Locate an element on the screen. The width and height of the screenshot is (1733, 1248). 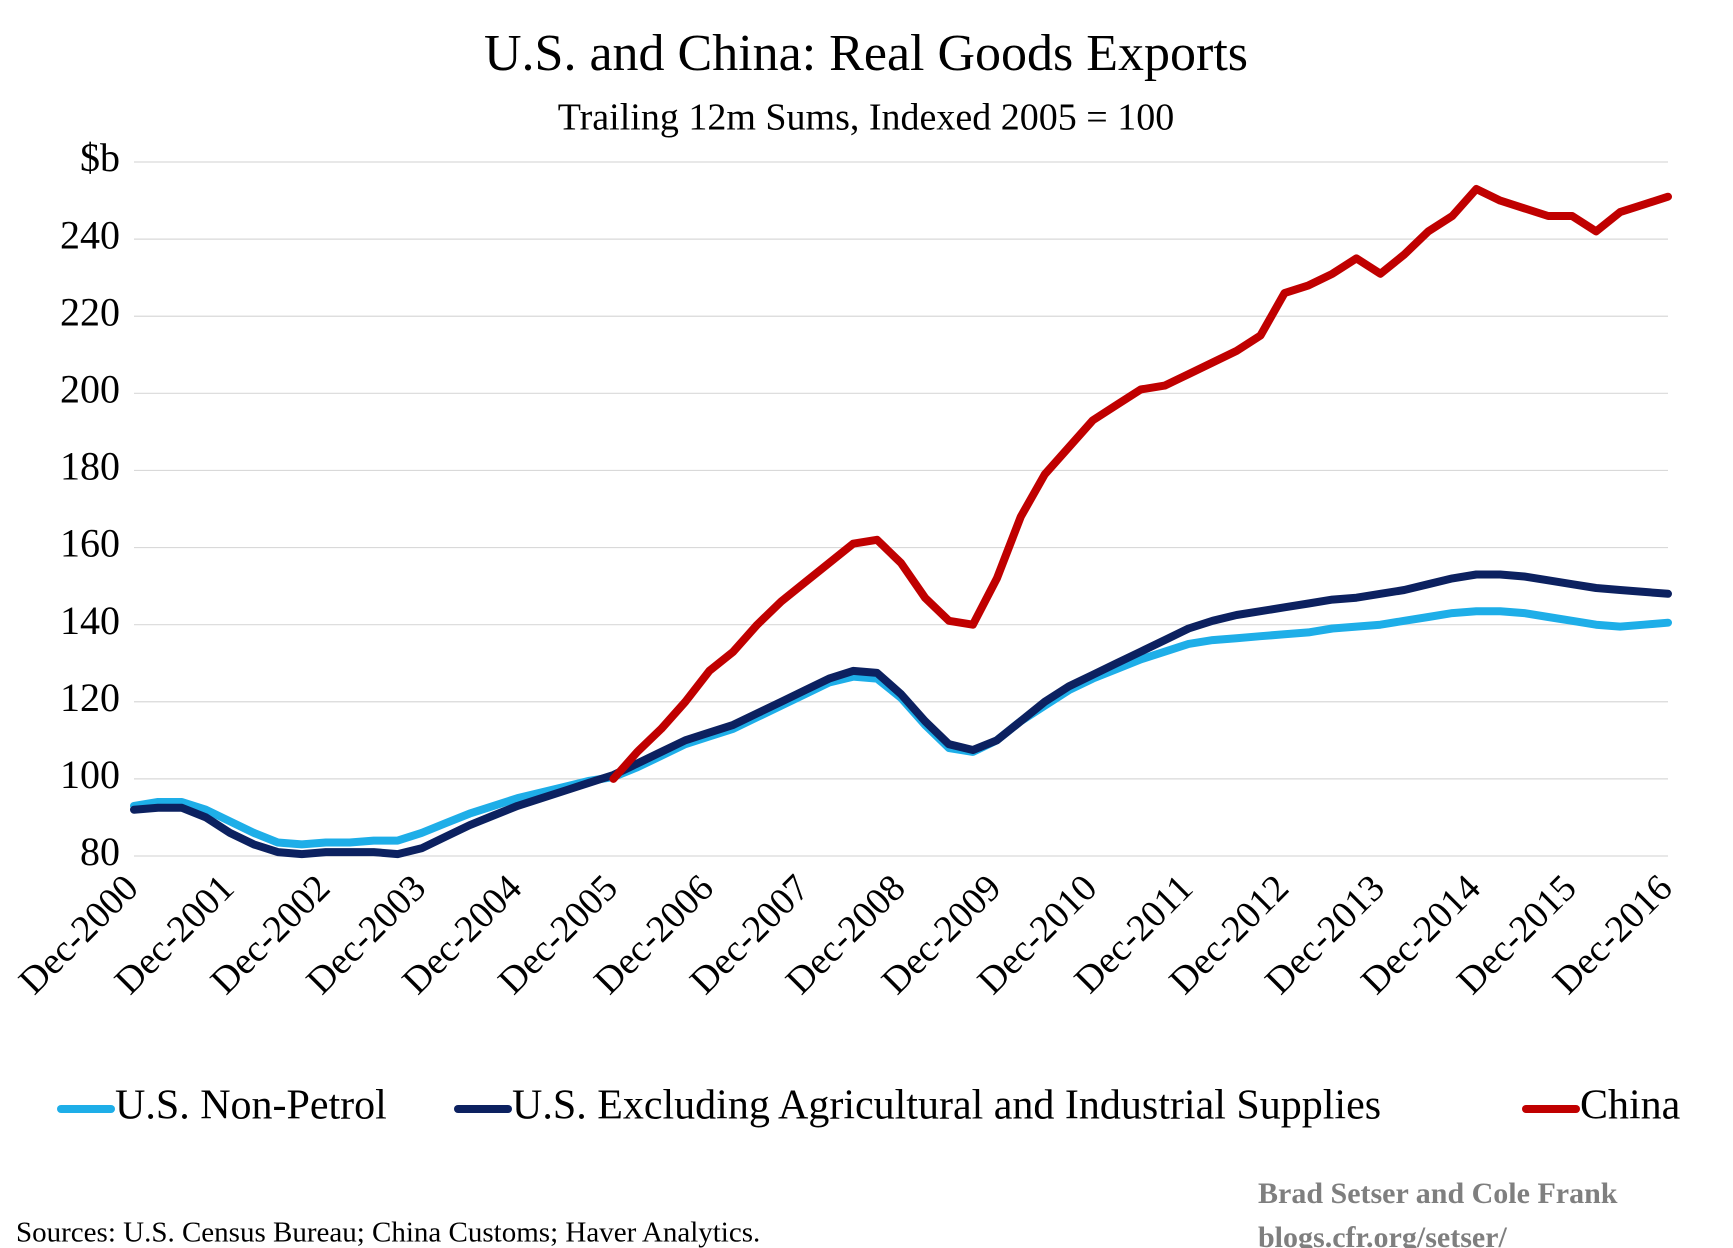
legend-label: China is located at coordinates (1630, 1106).